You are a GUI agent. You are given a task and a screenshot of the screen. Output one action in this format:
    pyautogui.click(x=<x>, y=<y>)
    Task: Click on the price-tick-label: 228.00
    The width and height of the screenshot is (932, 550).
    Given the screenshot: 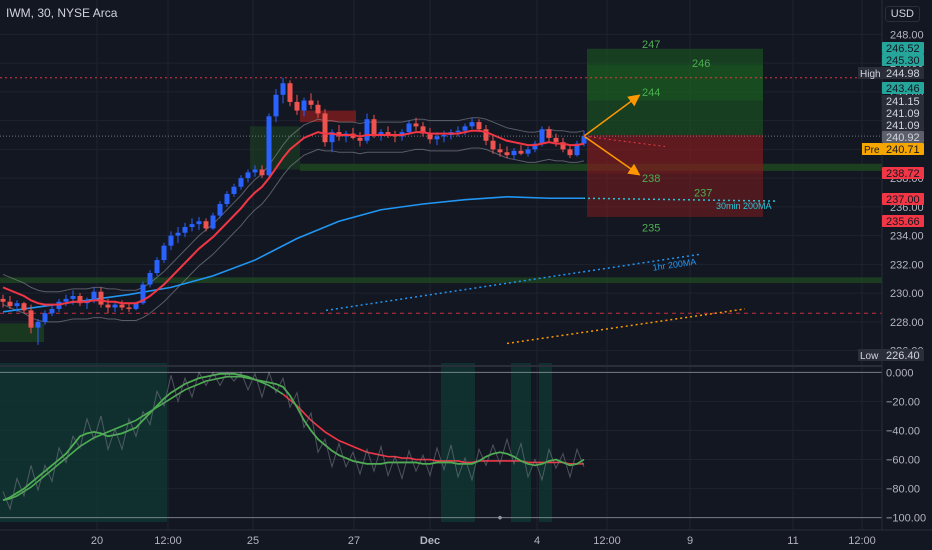 What is the action you would take?
    pyautogui.click(x=907, y=323)
    